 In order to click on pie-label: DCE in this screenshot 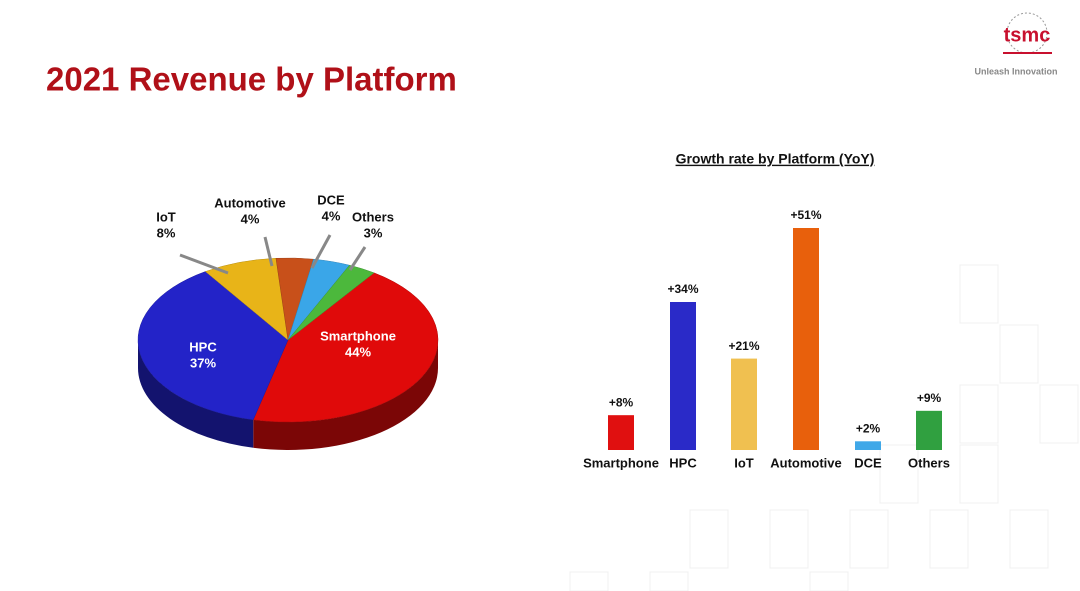, I will do `click(331, 199)`.